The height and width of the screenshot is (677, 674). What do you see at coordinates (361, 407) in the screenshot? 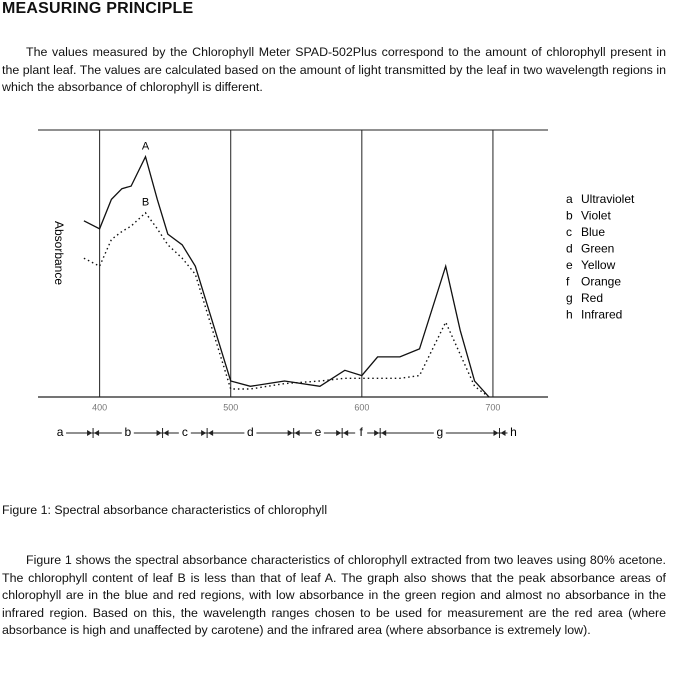
I see `x-tick-label: 600` at bounding box center [361, 407].